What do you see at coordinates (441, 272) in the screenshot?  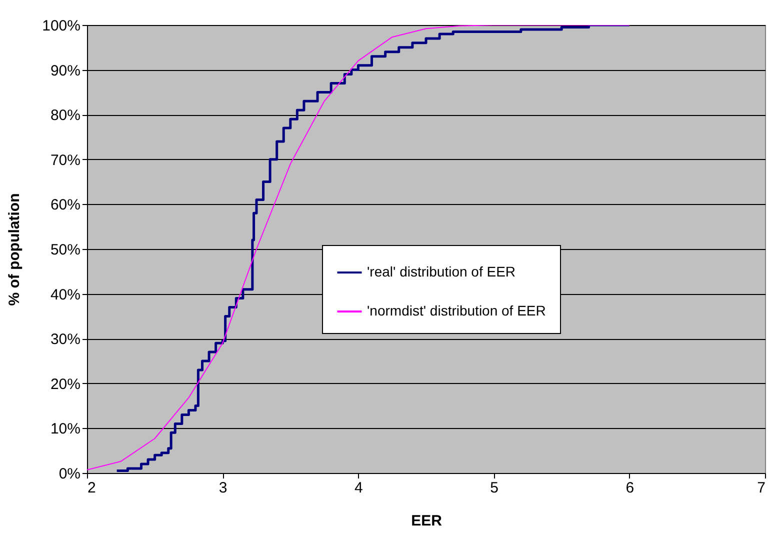 I see `legend-label: 'real' distribution of EER` at bounding box center [441, 272].